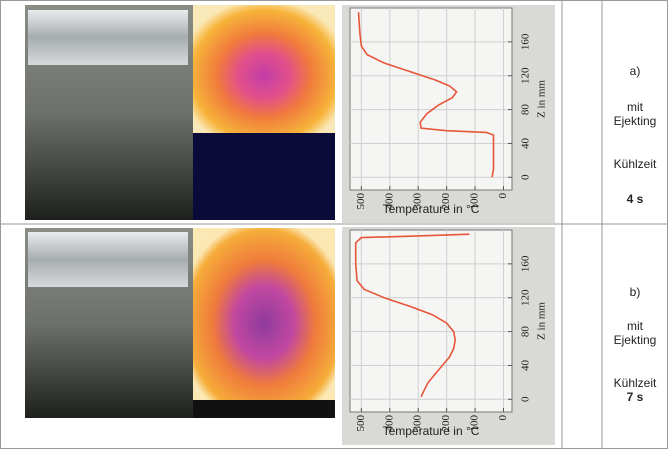  Describe the element at coordinates (635, 71) in the screenshot. I see `row-label: a)` at that location.